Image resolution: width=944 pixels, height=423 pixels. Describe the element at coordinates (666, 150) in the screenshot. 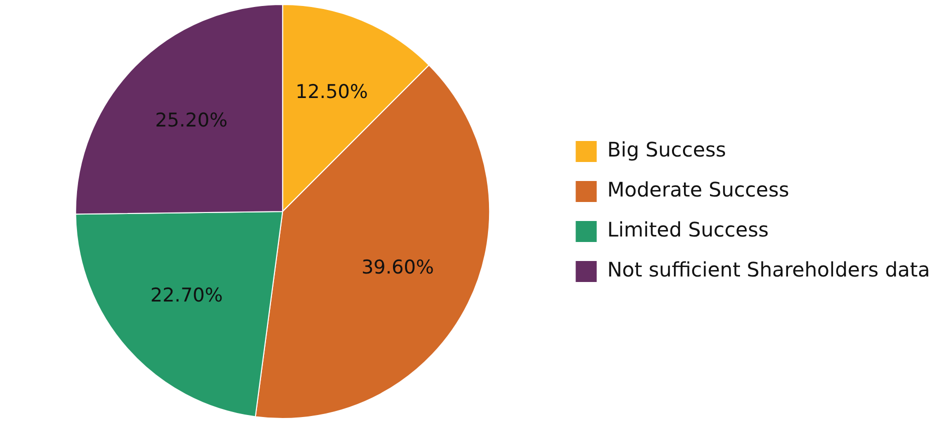

I see `legend-label: Big Success` at that location.